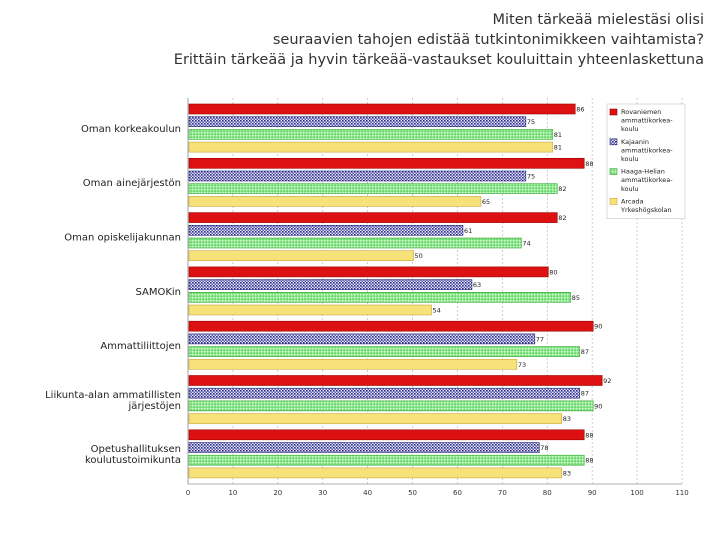  What do you see at coordinates (632, 201) in the screenshot?
I see `legend-label-line: Arcada` at bounding box center [632, 201].